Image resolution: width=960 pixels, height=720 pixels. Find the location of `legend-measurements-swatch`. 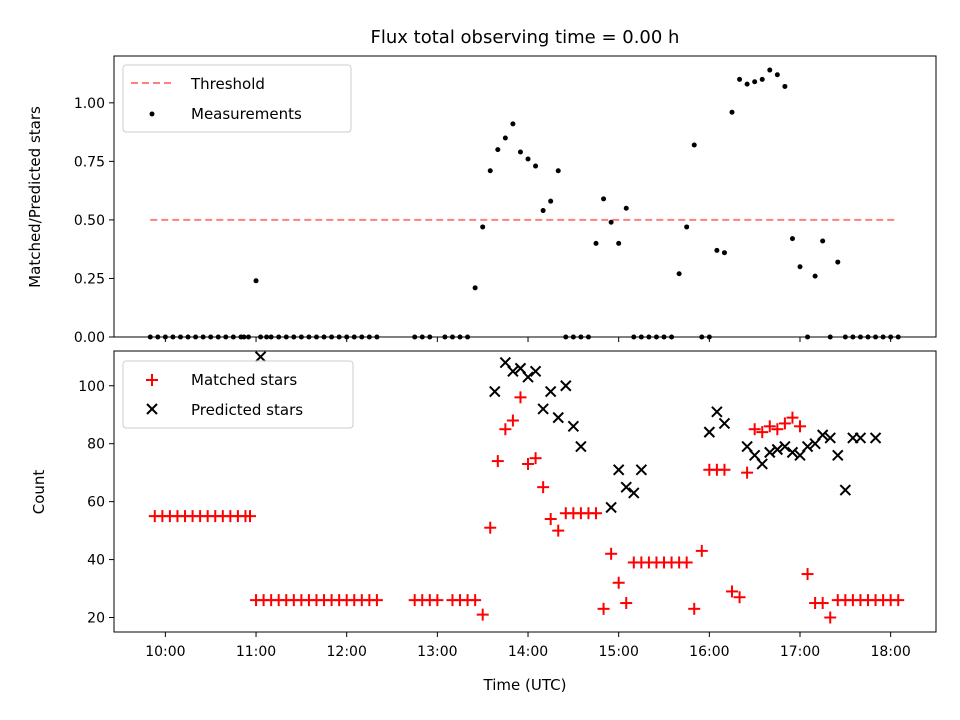

legend-measurements-swatch is located at coordinates (152, 114).